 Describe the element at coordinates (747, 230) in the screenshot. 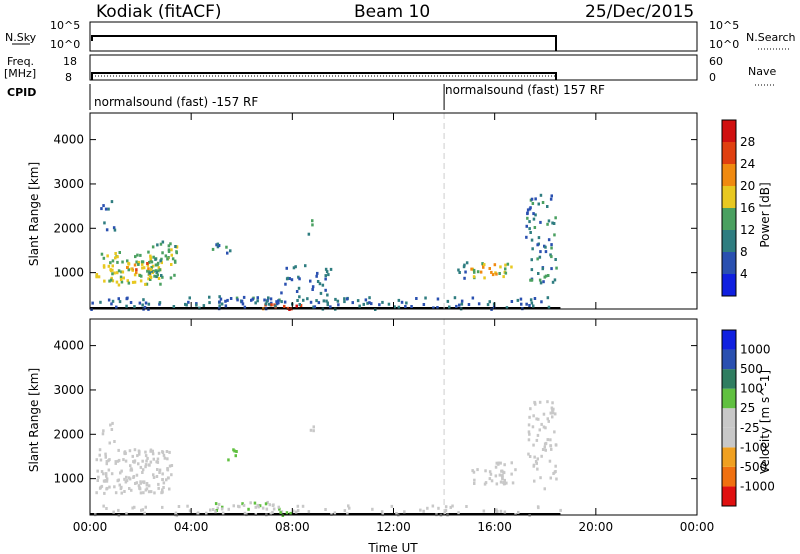

I see `colorbar-tick: 12` at that location.